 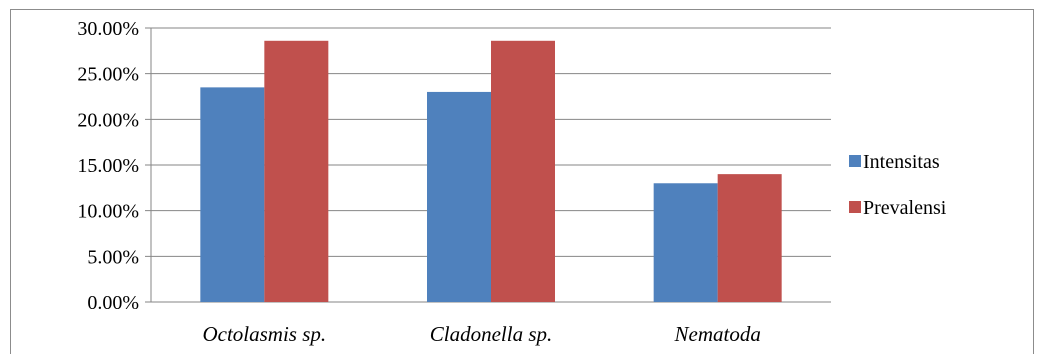 I want to click on y-tick-label: 0.00%, so click(x=113, y=303).